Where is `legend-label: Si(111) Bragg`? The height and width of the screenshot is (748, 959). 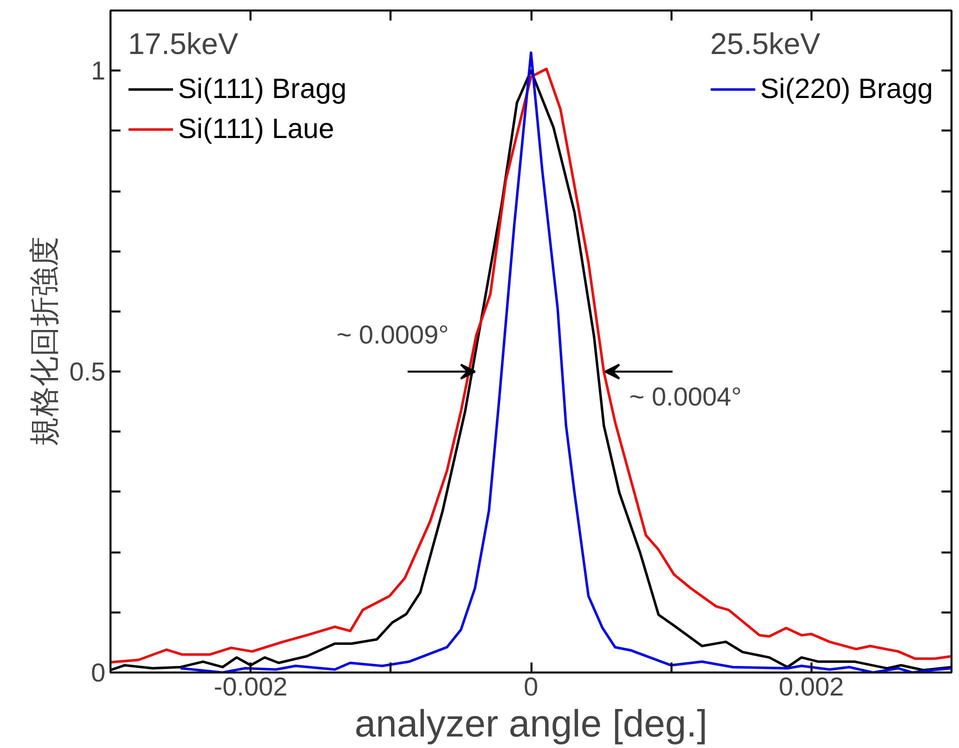 legend-label: Si(111) Bragg is located at coordinates (262, 89).